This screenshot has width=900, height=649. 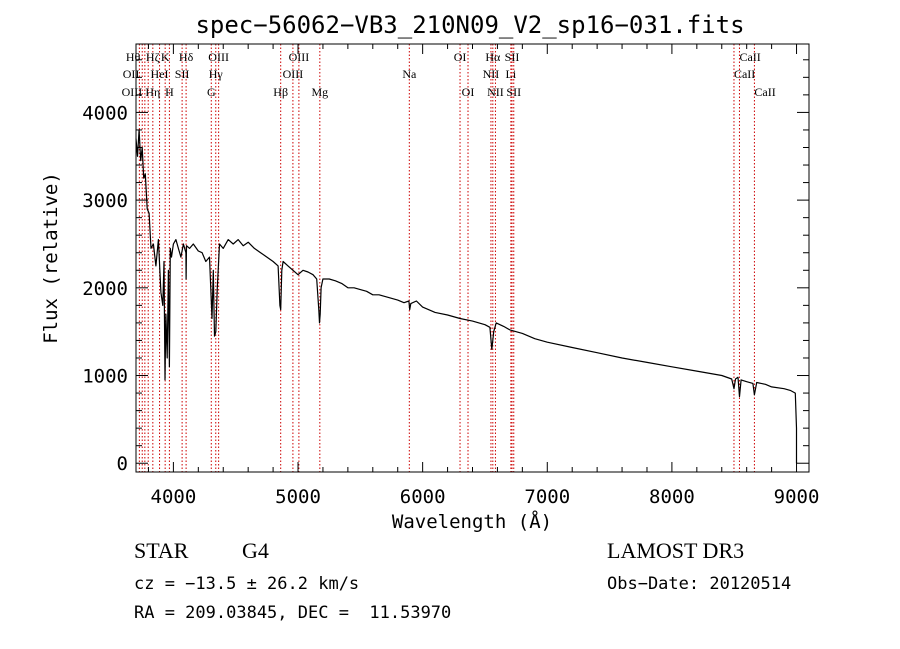 I want to click on coordinates-text: RA = 209.03845, DEC = 11.53970, so click(x=293, y=613).